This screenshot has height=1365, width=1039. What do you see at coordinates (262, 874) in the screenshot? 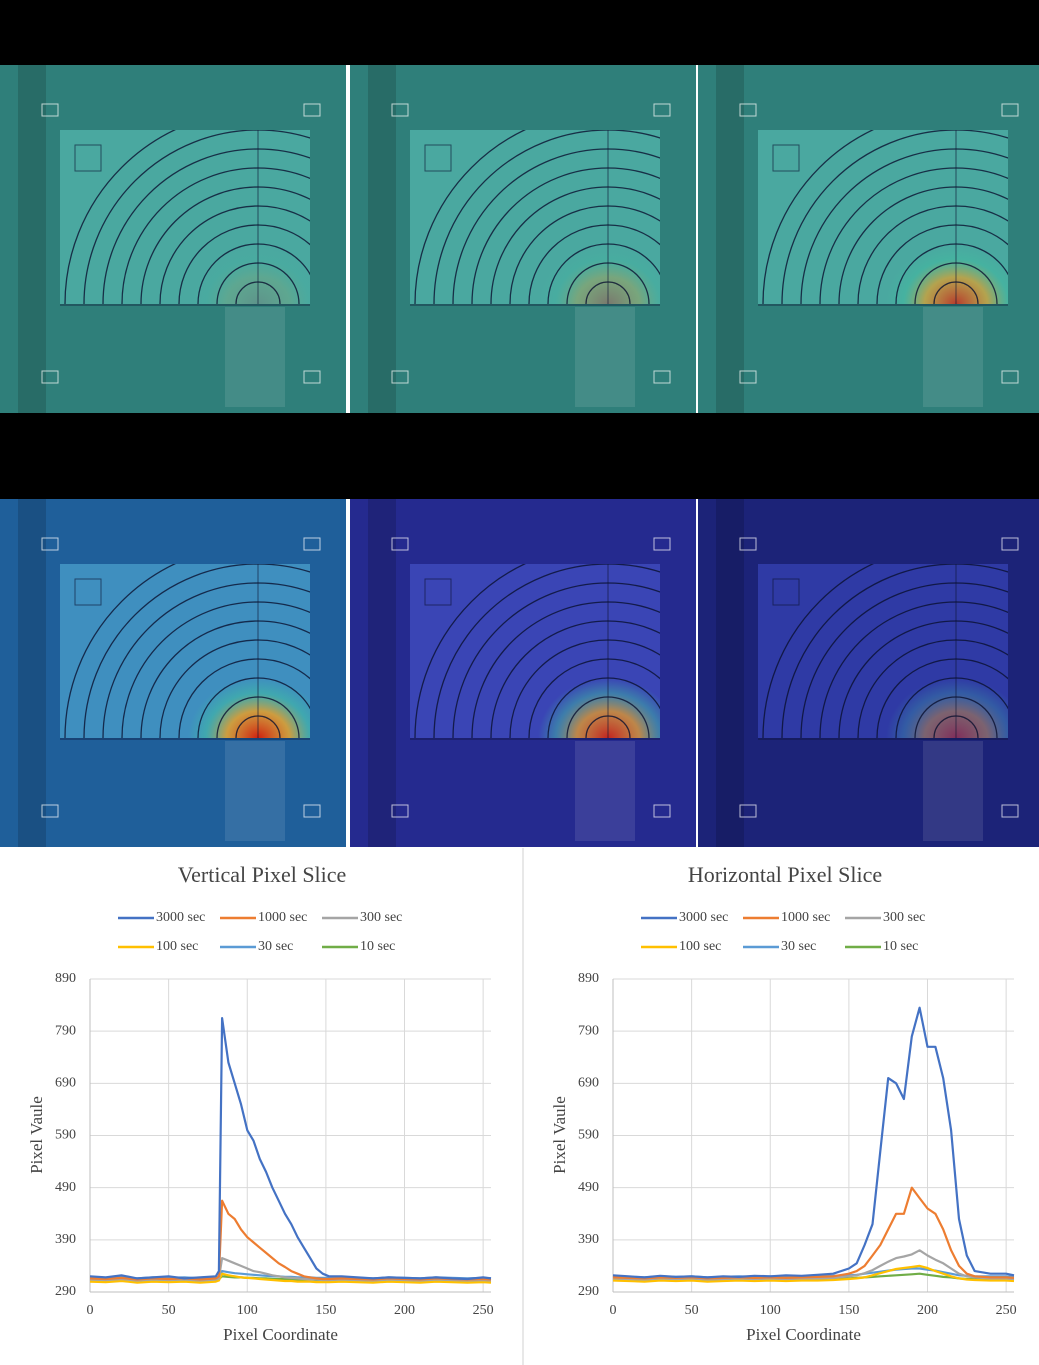
I see `chart-title: Vertical Pixel Slice` at bounding box center [262, 874].